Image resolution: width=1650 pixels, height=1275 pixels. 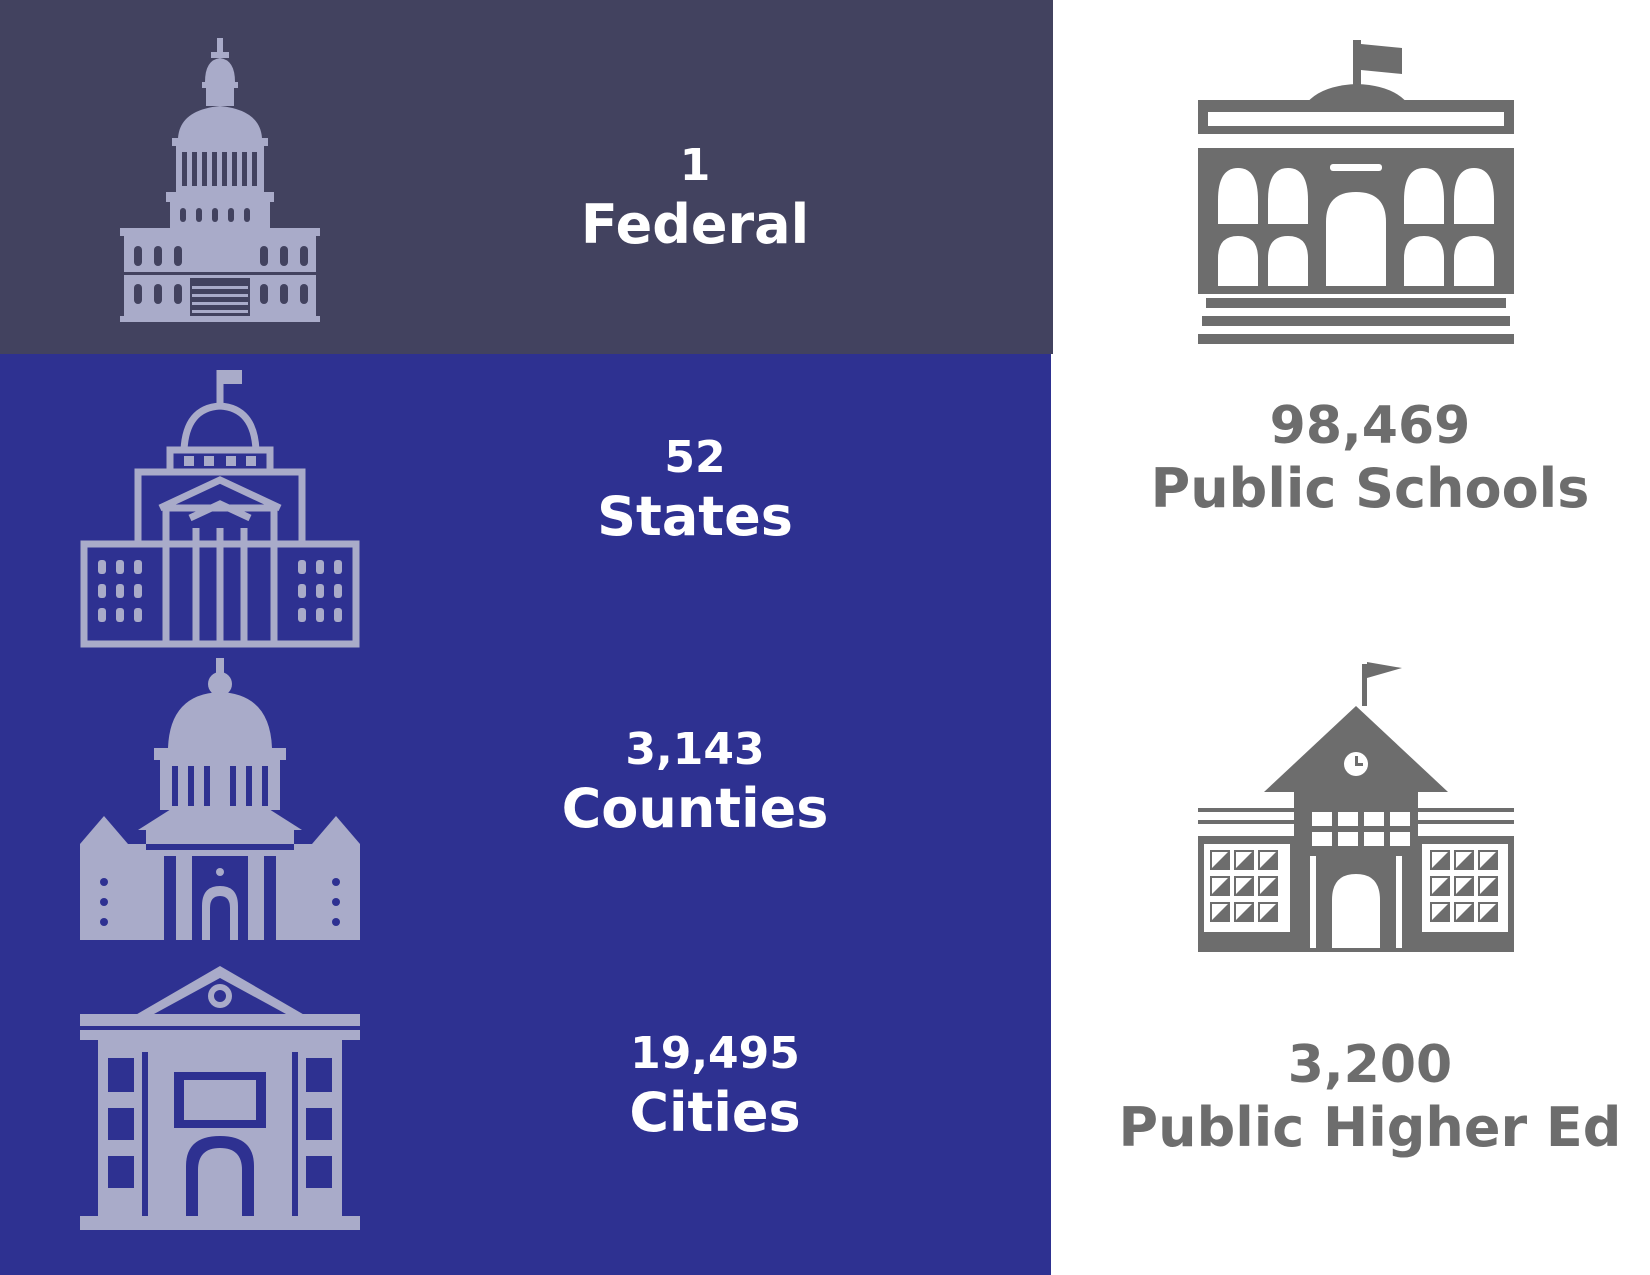 What do you see at coordinates (220, 509) in the screenshot?
I see `state-capitol-icon` at bounding box center [220, 509].